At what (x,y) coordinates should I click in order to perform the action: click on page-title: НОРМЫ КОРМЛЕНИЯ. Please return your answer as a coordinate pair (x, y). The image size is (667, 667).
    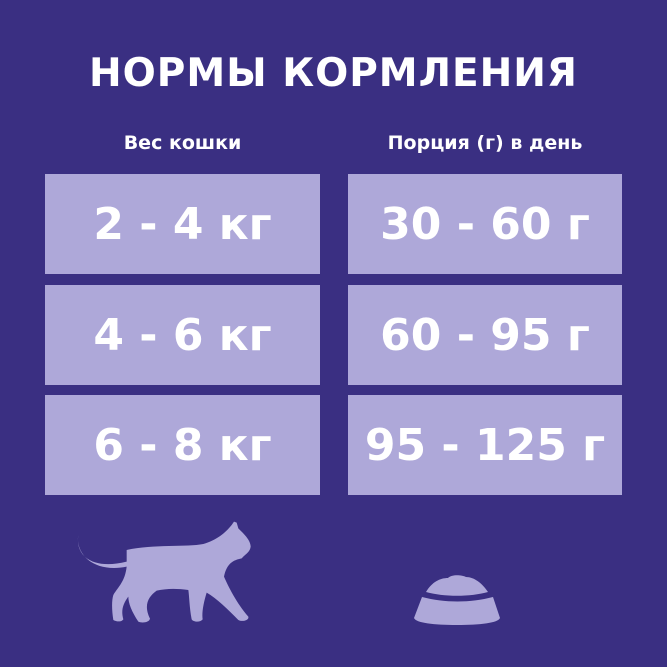
    Looking at the image, I should click on (333, 73).